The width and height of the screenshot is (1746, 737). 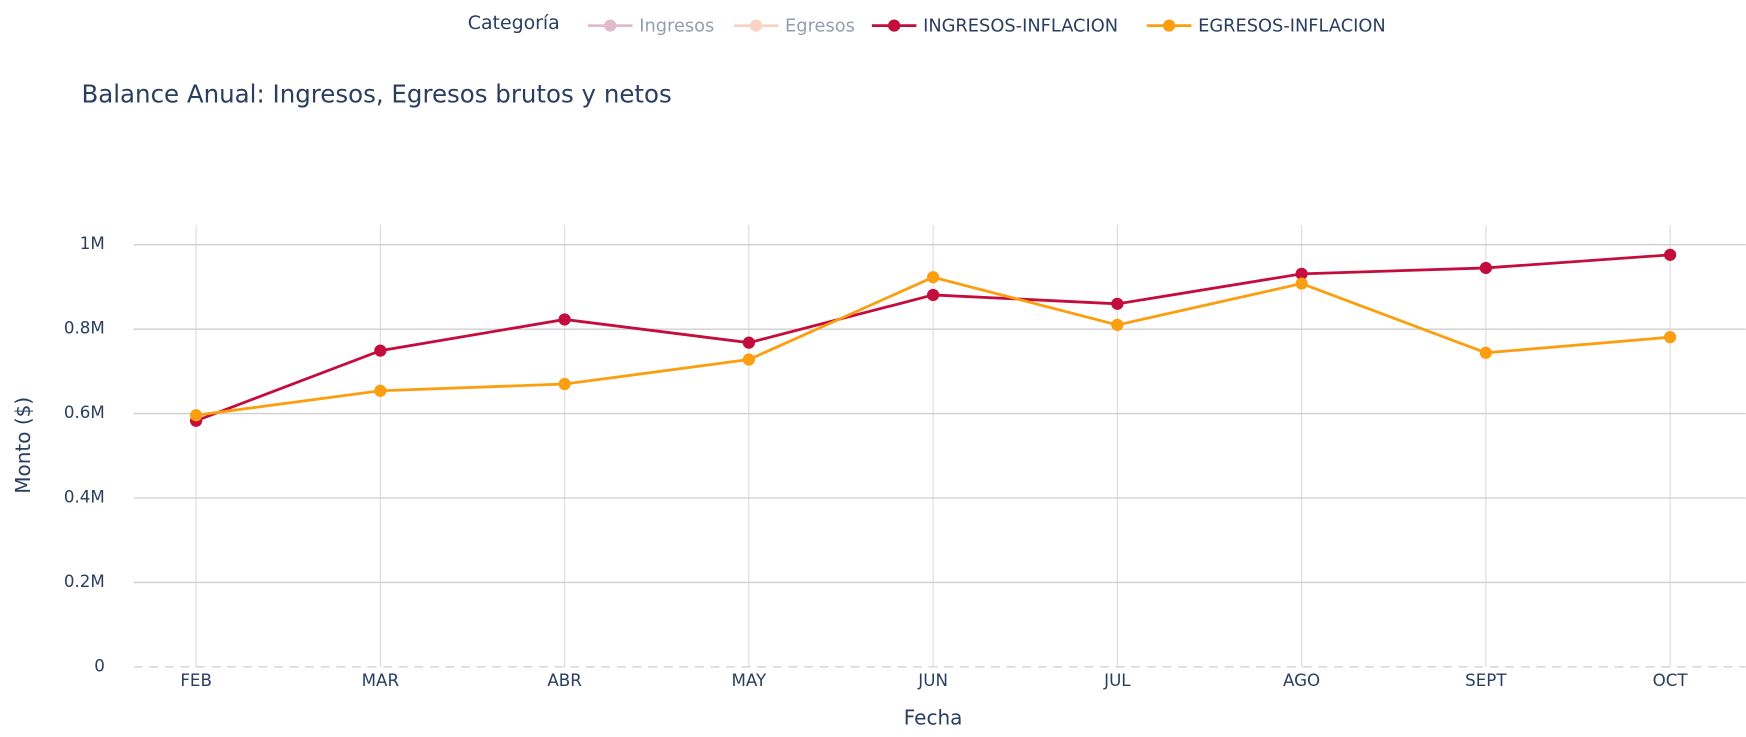 What do you see at coordinates (381, 680) in the screenshot?
I see `x-tick-label: MAR` at bounding box center [381, 680].